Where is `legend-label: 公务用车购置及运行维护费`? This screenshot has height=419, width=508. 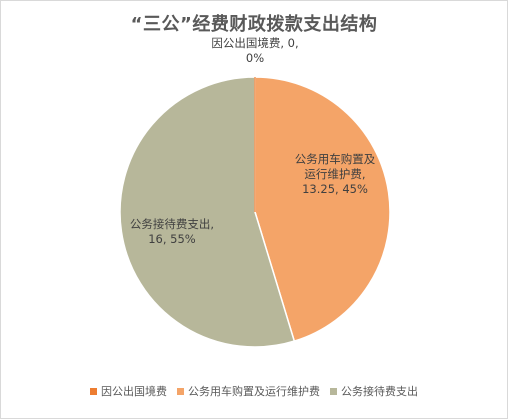
legend-label: 公务用车购置及运行维护费 is located at coordinates (254, 391).